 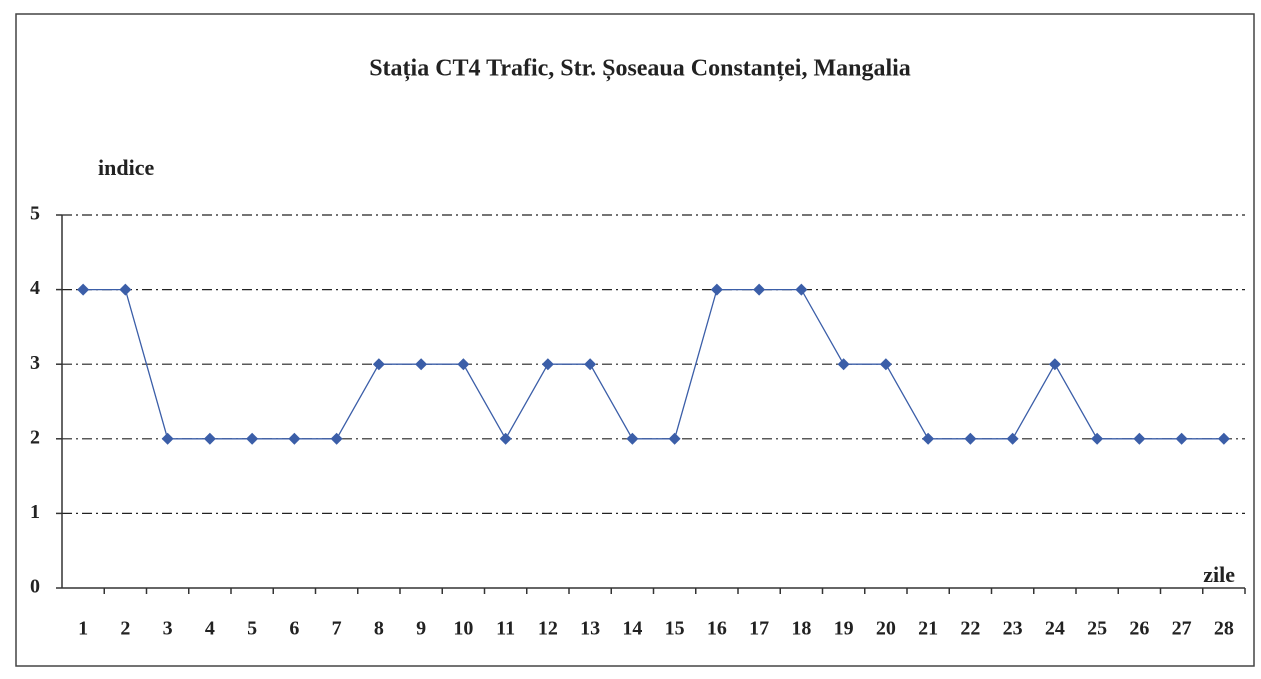 What do you see at coordinates (35, 288) in the screenshot?
I see `y-tick-label: 4` at bounding box center [35, 288].